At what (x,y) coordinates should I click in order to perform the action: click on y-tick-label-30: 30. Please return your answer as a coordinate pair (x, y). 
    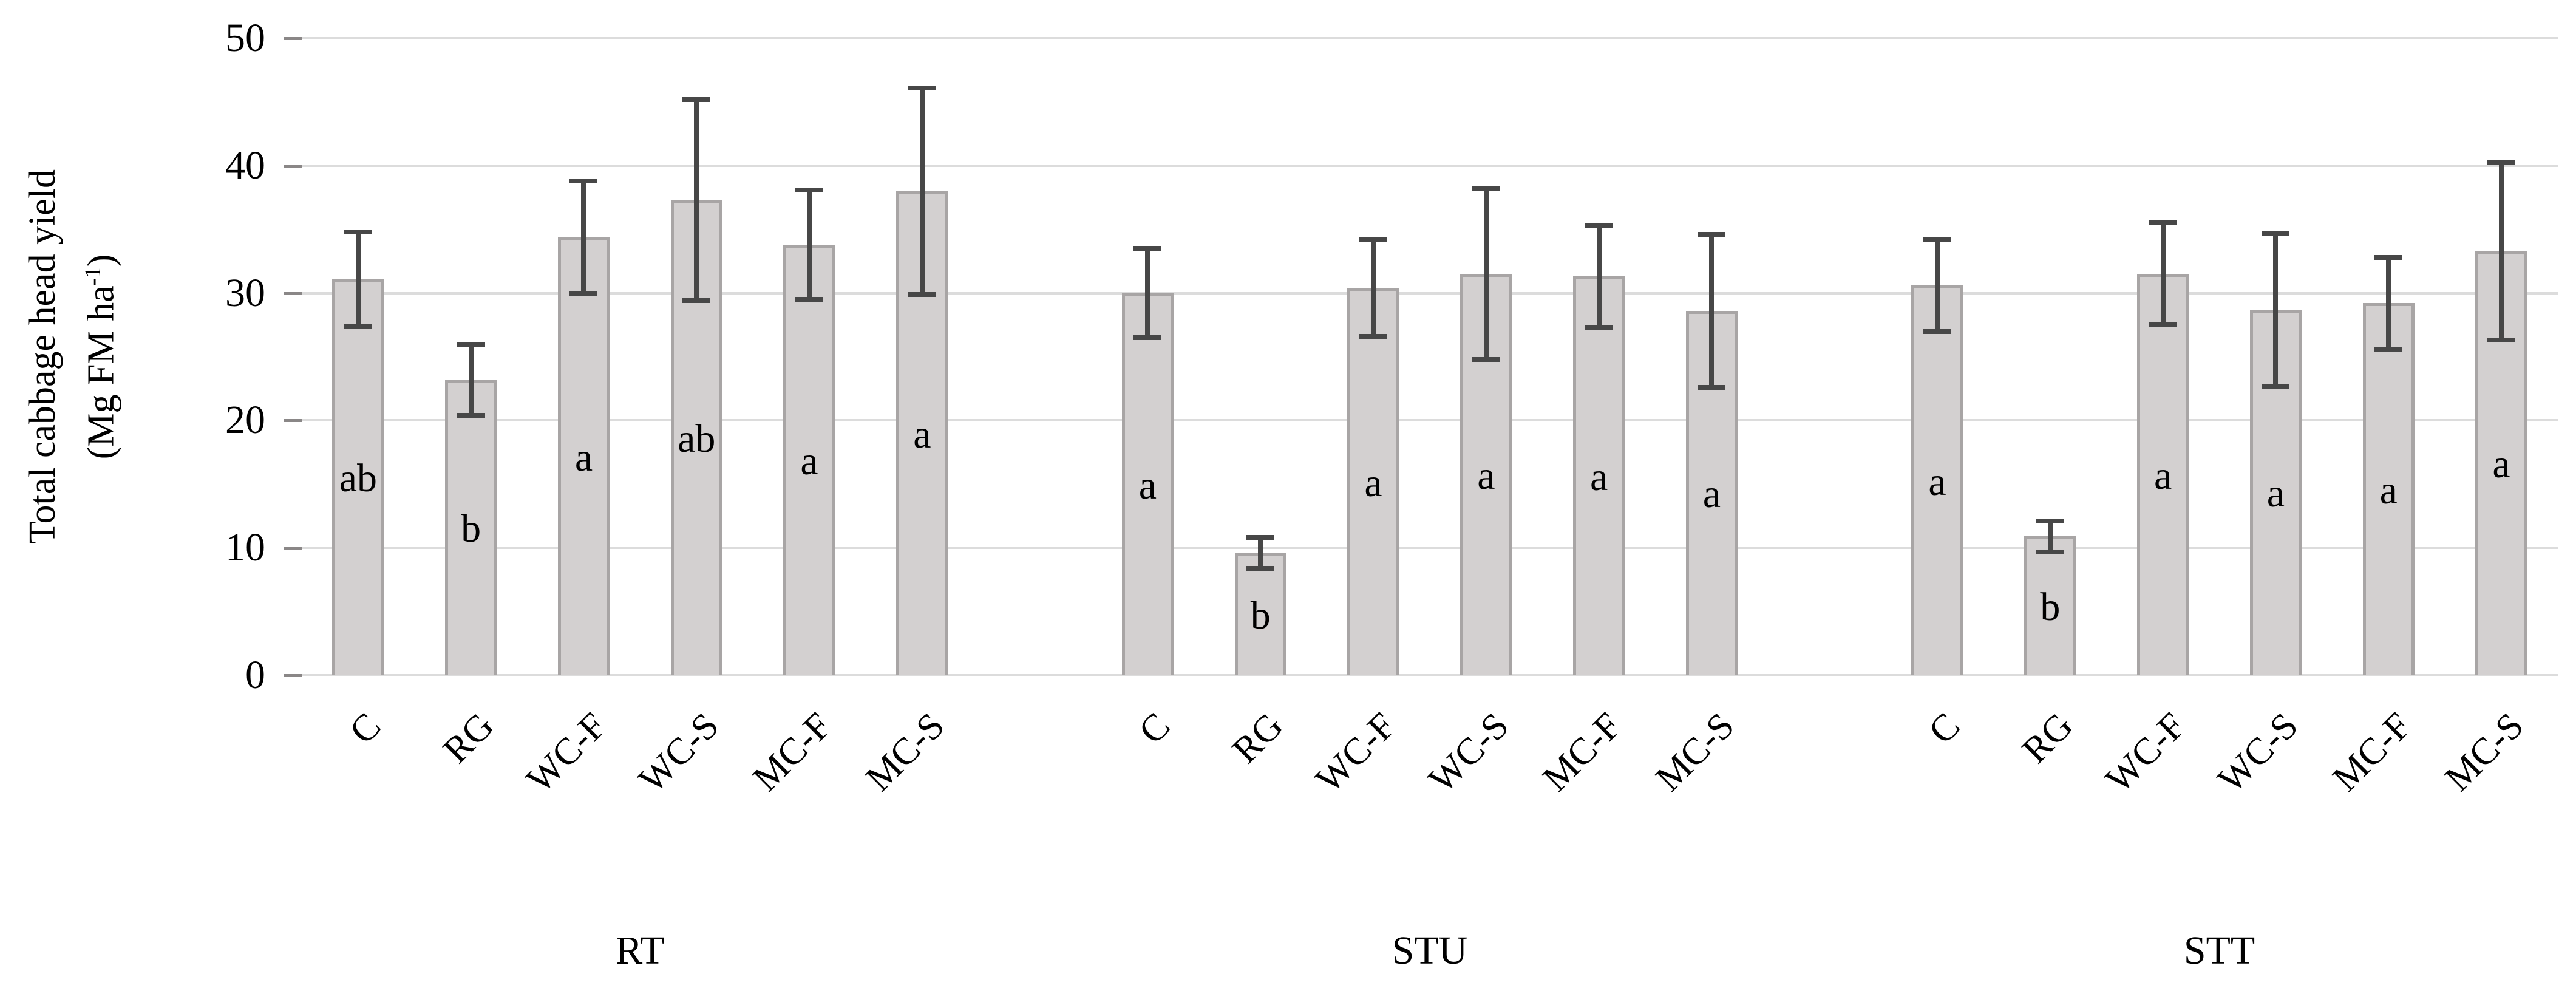
    Looking at the image, I should click on (245, 292).